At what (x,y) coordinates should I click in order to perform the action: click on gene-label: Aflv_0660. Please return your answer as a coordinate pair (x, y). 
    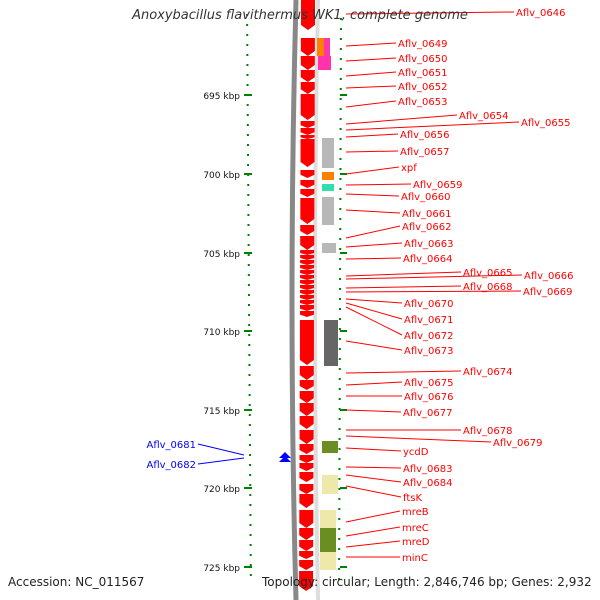
    Looking at the image, I should click on (426, 197).